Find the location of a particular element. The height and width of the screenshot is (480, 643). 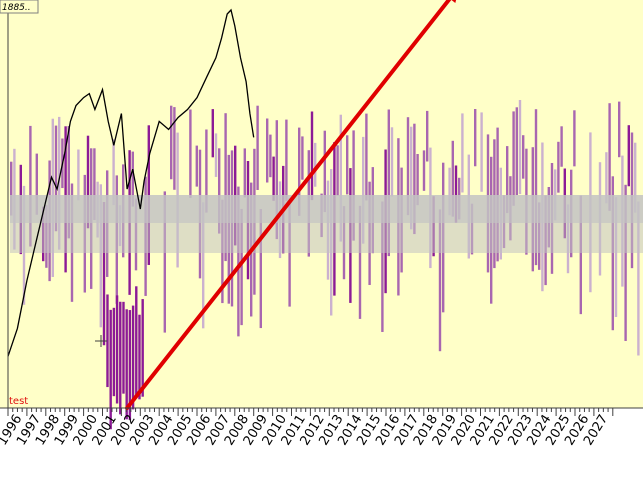

gray-band is located at coordinates (326, 224).